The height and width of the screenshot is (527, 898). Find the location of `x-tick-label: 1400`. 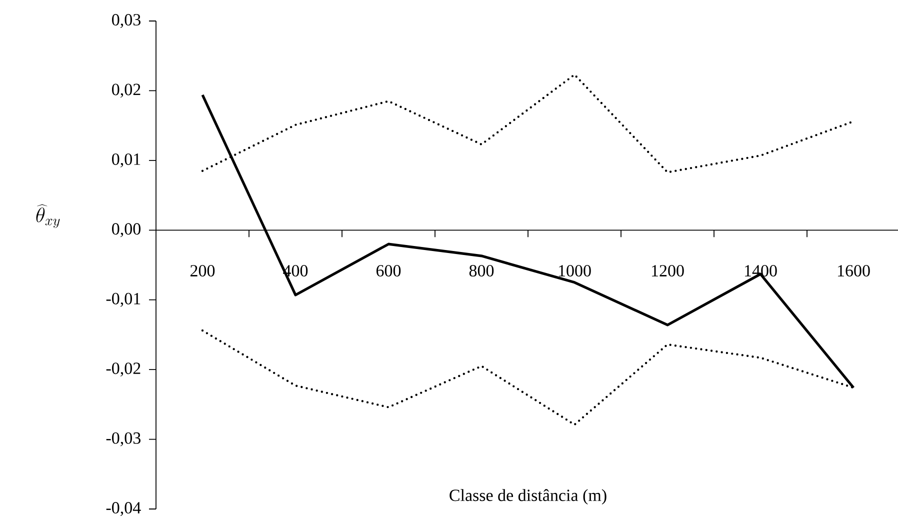

x-tick-label: 1400 is located at coordinates (761, 270).